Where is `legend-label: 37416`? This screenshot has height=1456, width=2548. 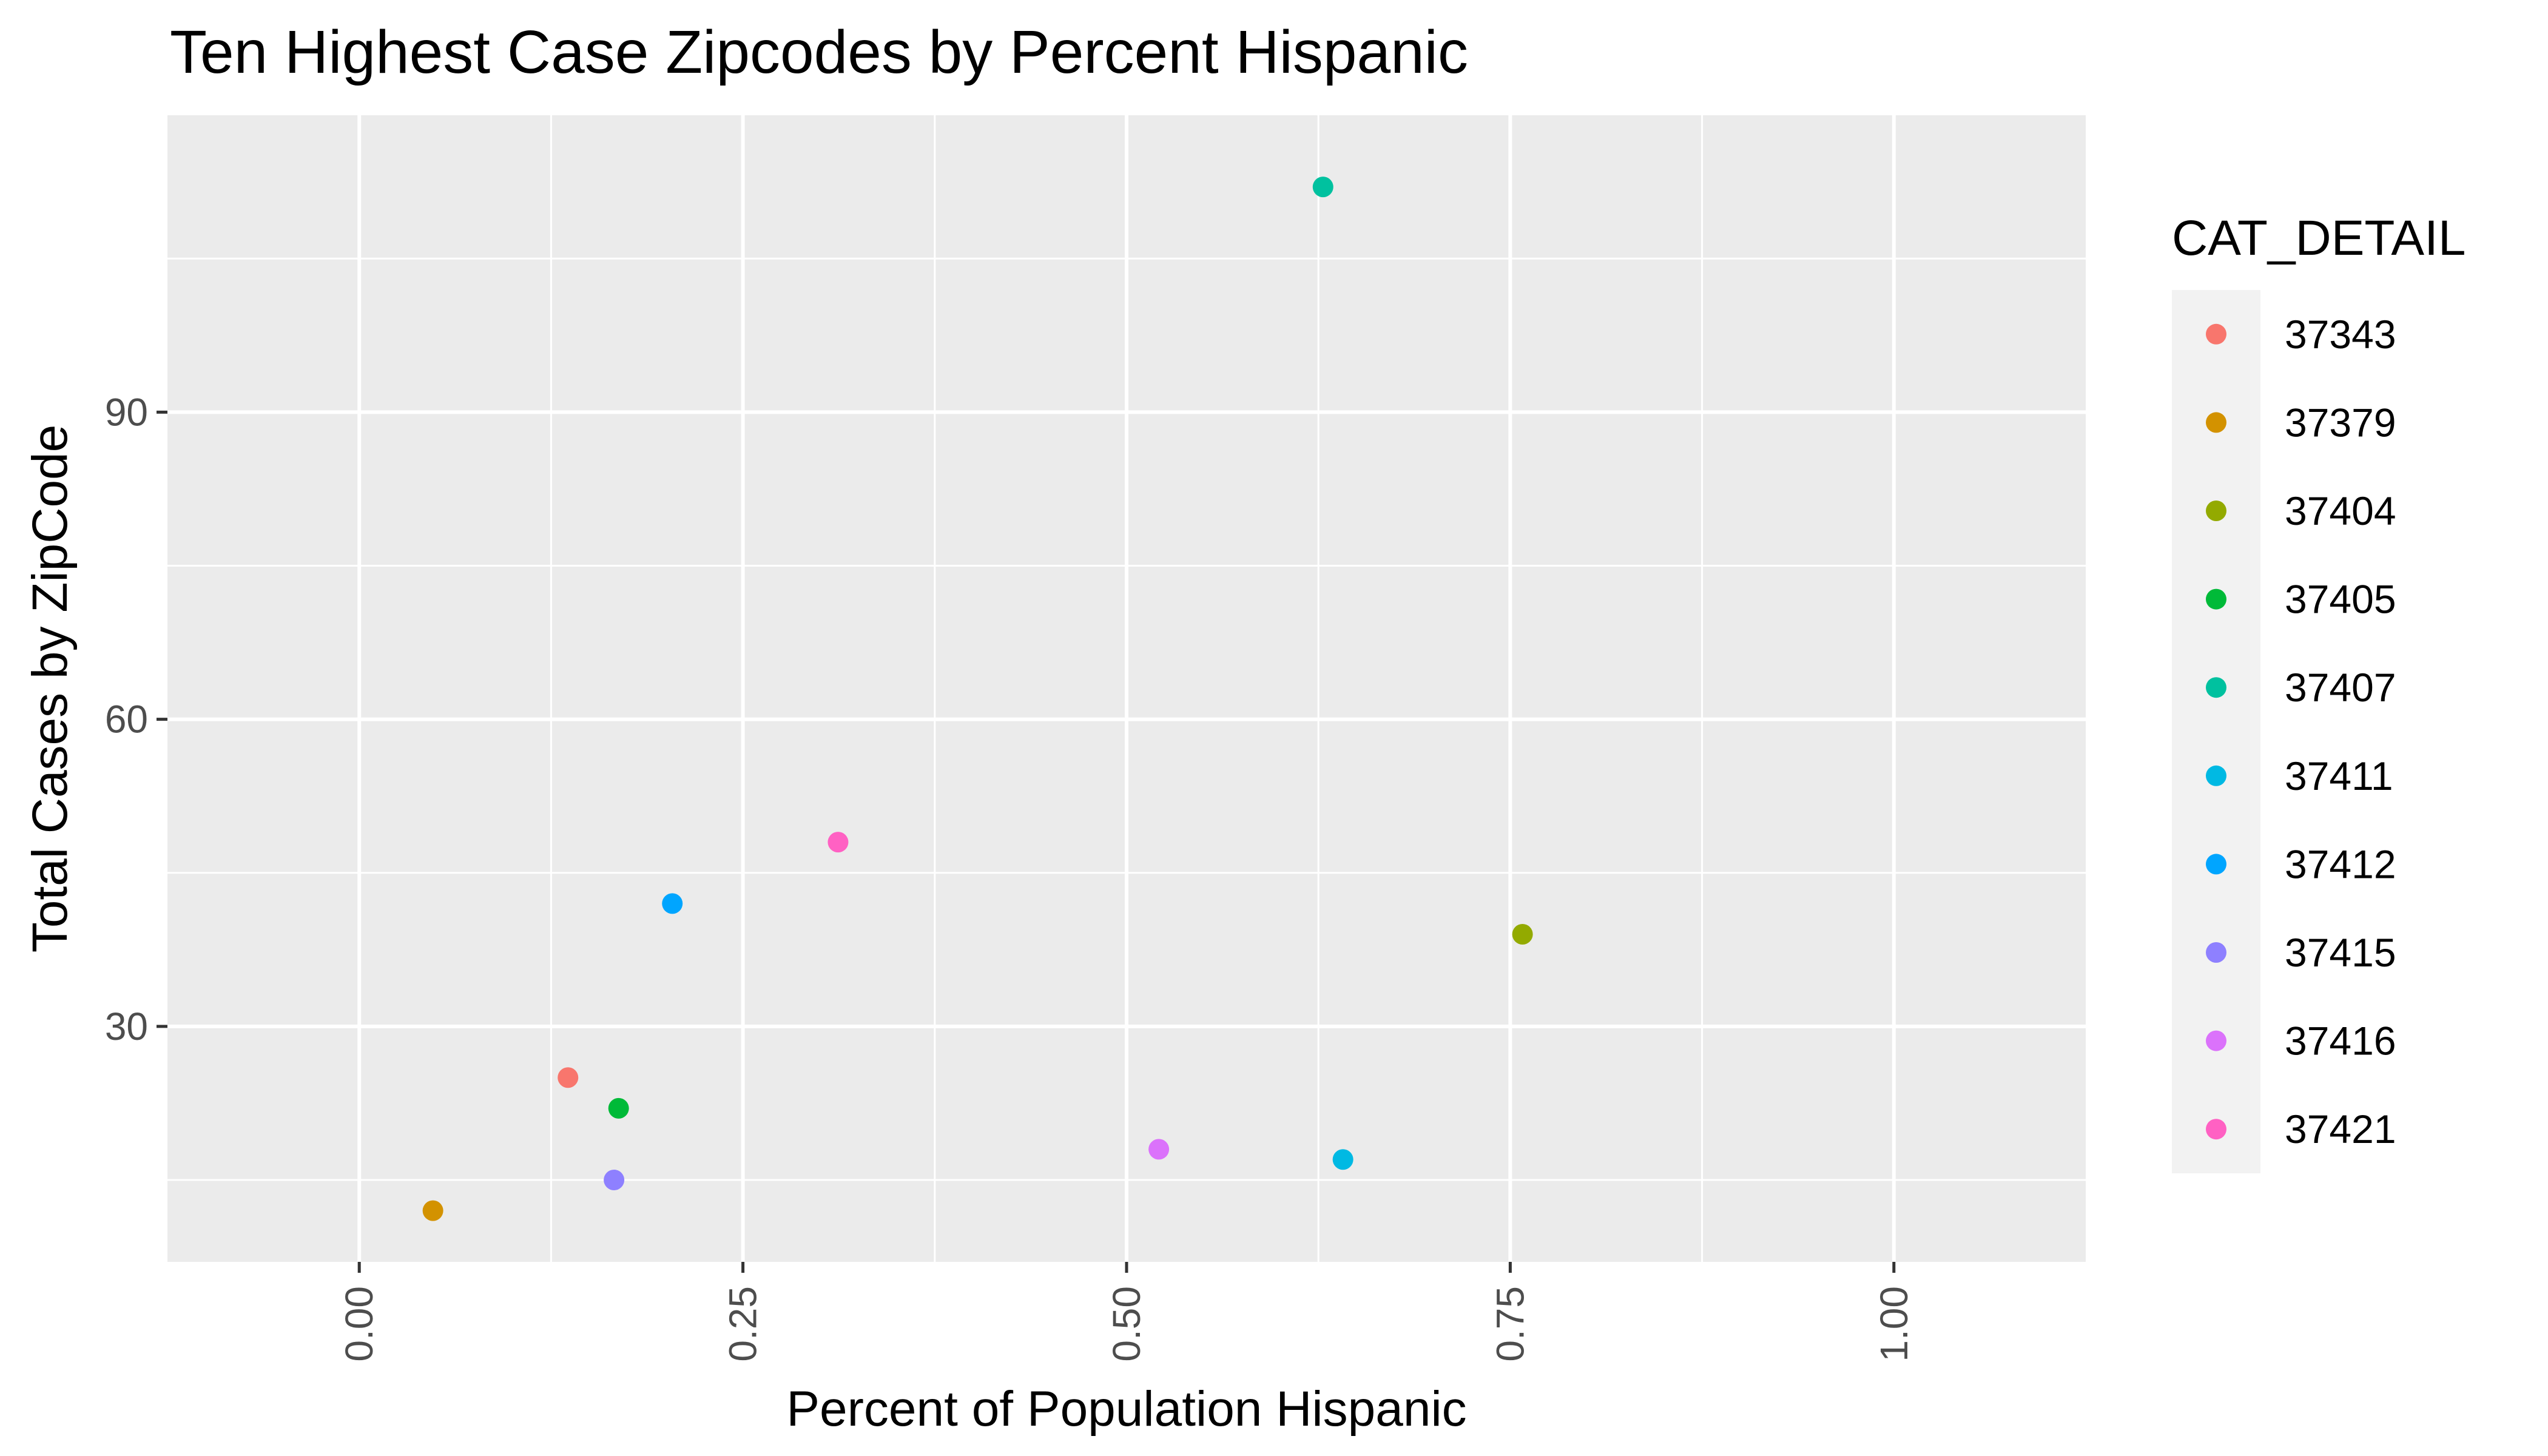 legend-label: 37416 is located at coordinates (2340, 1041).